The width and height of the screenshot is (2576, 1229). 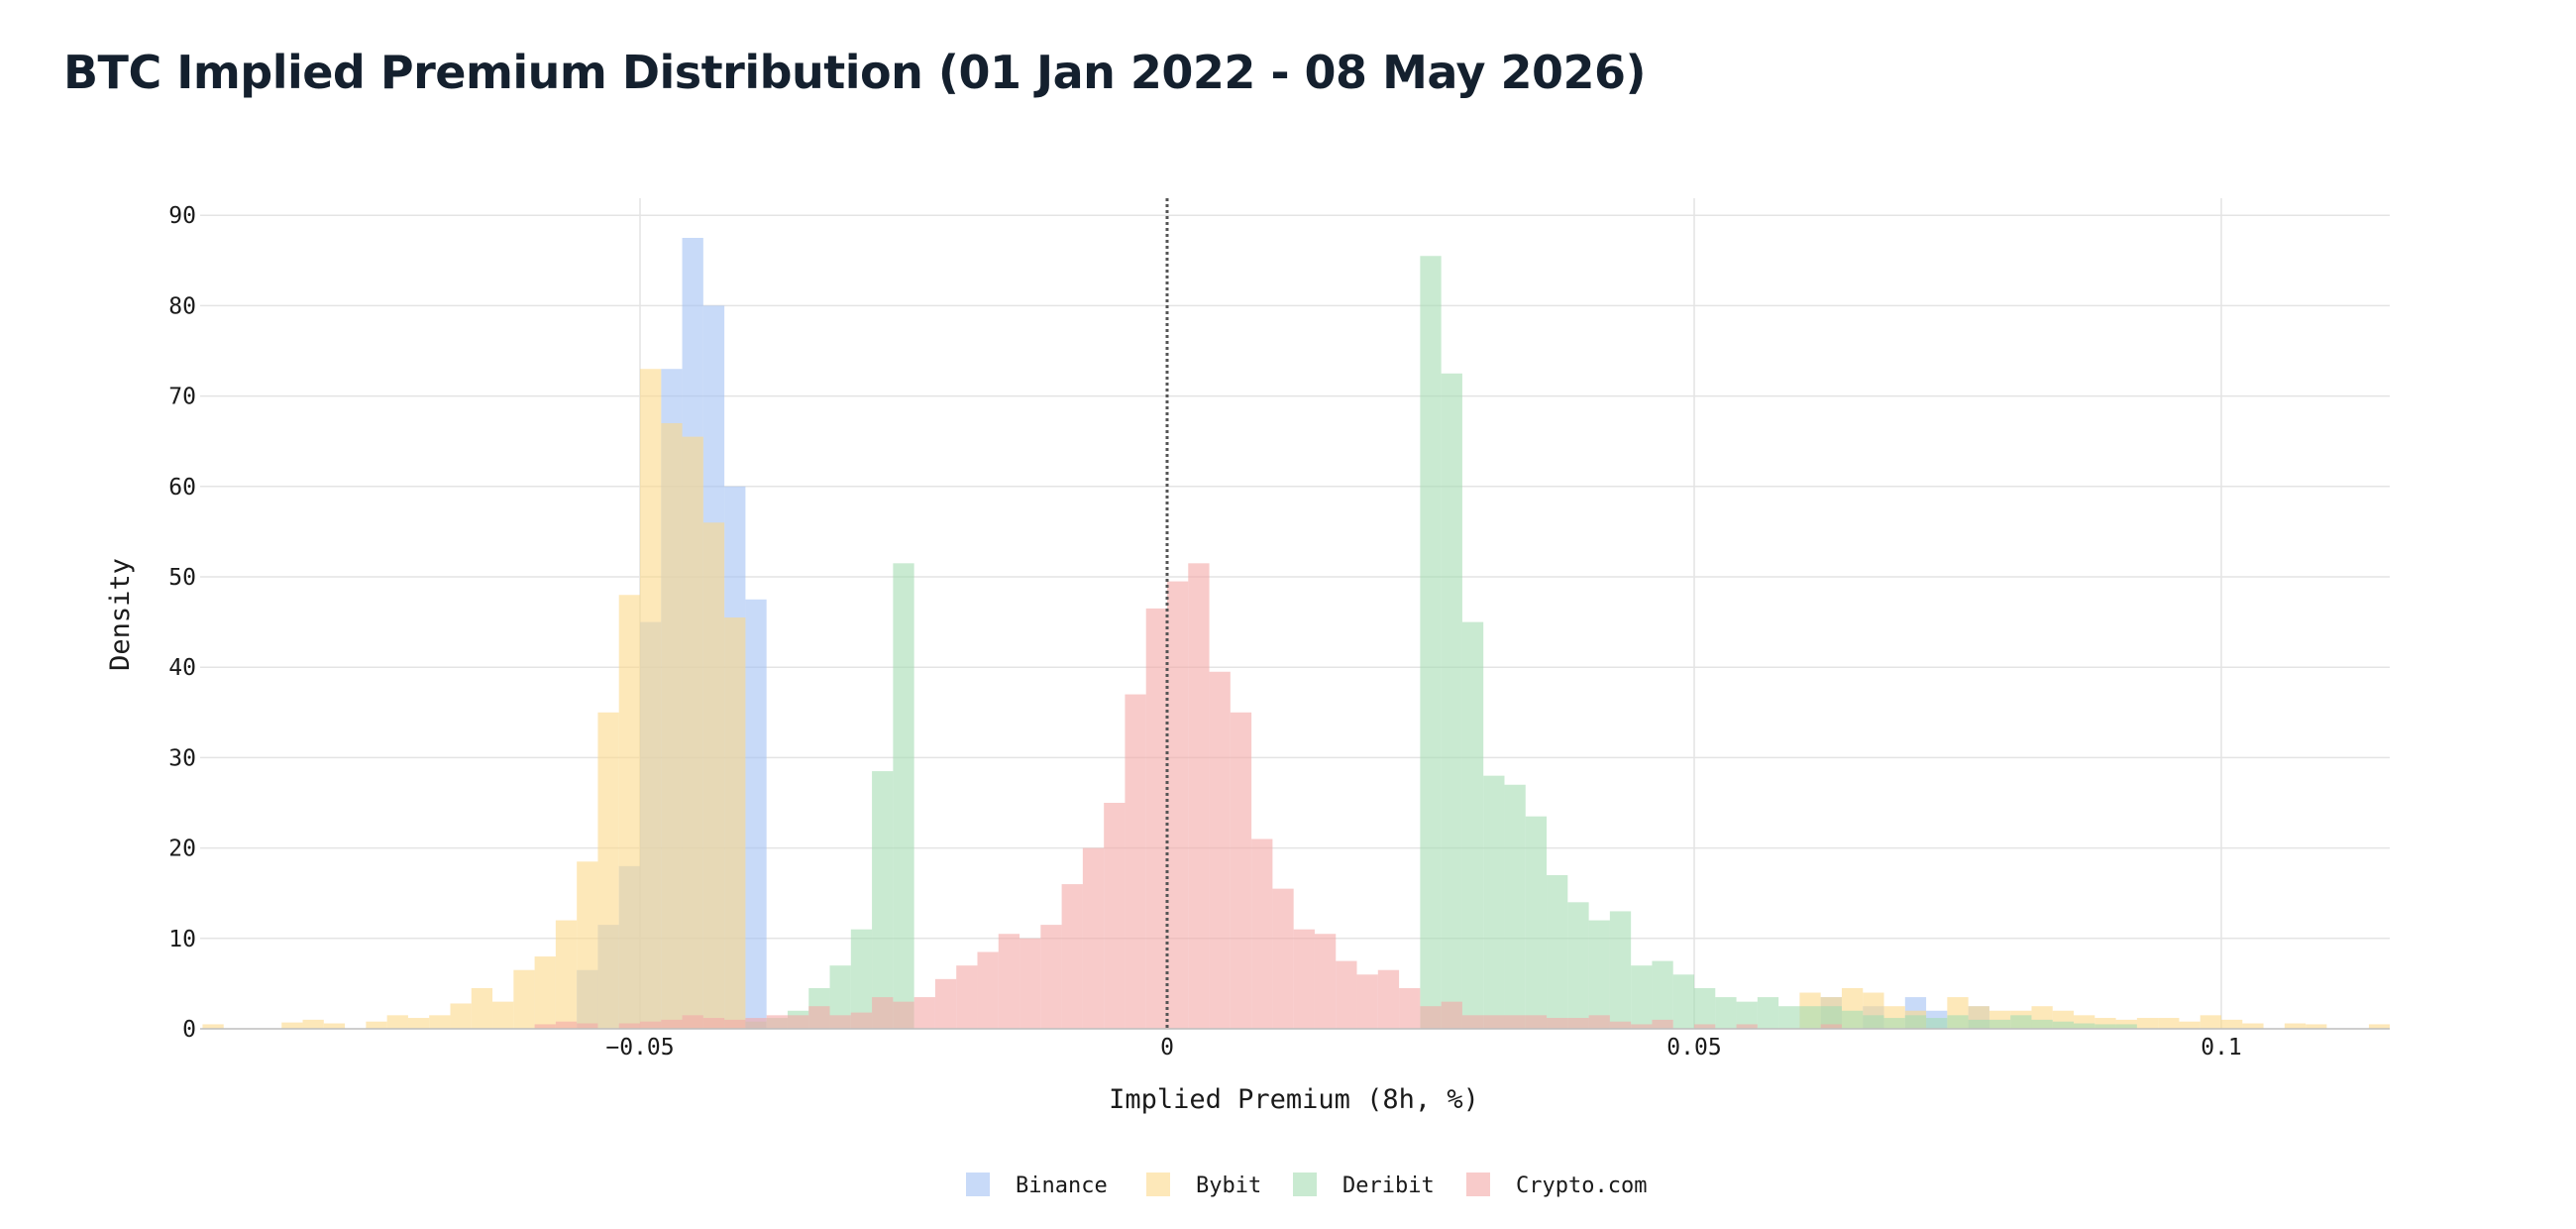 I want to click on legend-item: Deribit, so click(x=1364, y=1185).